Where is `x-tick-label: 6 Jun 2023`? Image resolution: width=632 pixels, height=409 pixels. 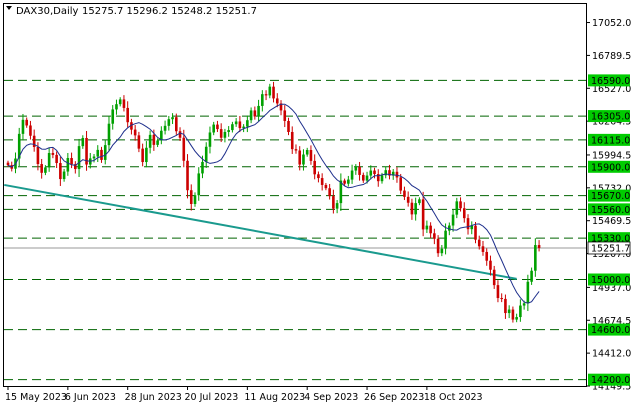
x-tick-label: 6 Jun 2023 is located at coordinates (90, 397).